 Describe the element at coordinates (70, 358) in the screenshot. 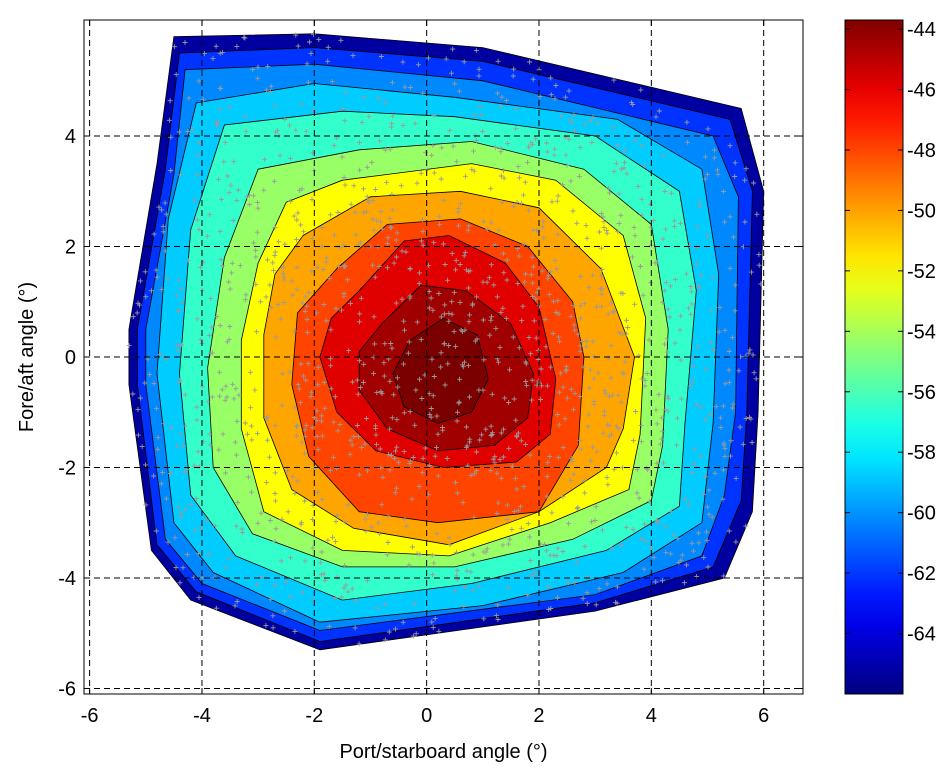

I see `y-tick-label: 0` at that location.